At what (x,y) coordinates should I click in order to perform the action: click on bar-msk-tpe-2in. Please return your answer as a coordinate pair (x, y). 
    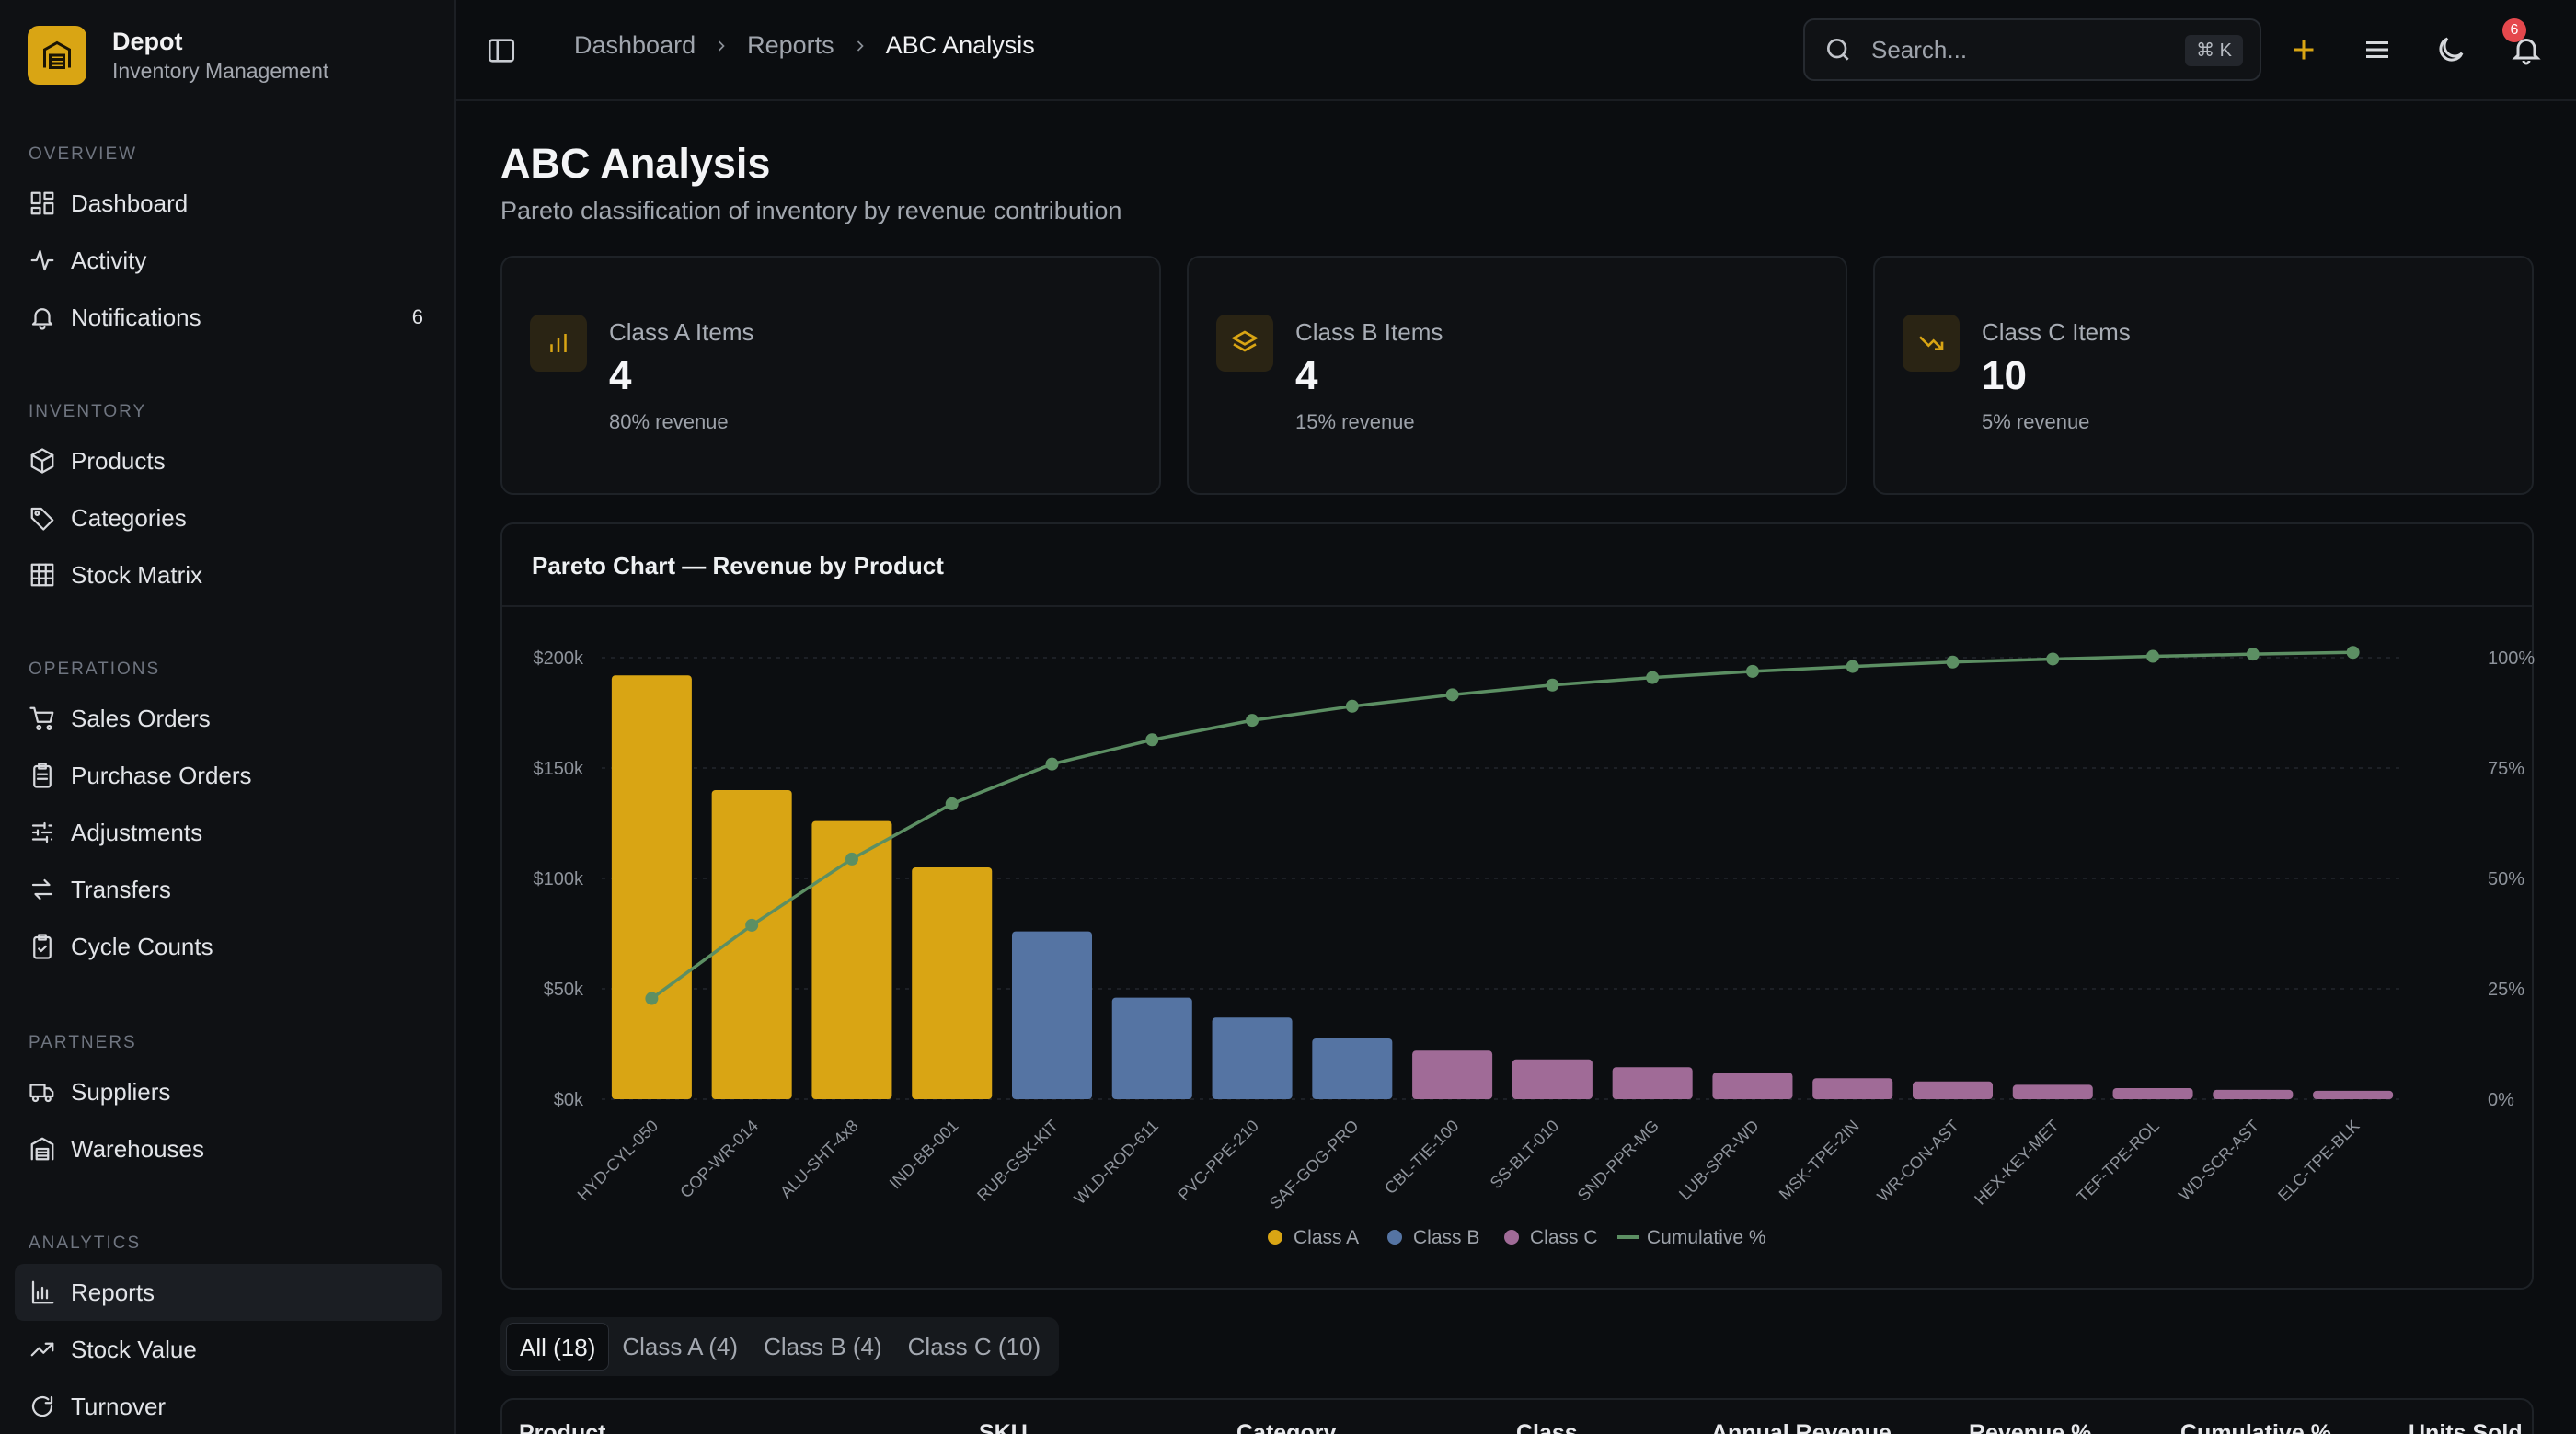
    Looking at the image, I should click on (1852, 1088).